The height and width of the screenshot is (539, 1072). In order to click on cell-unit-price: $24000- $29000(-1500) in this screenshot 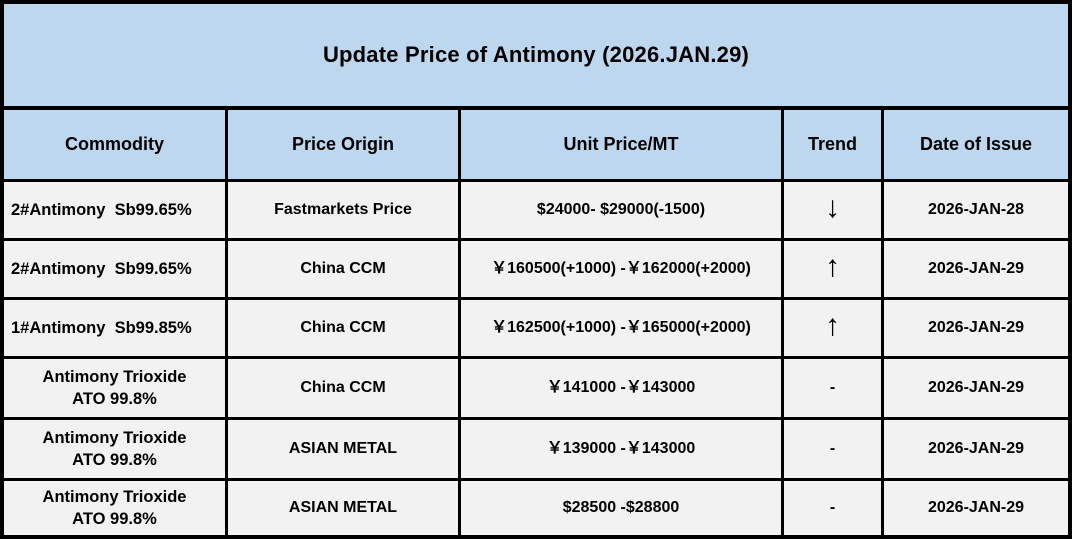, I will do `click(619, 210)`.